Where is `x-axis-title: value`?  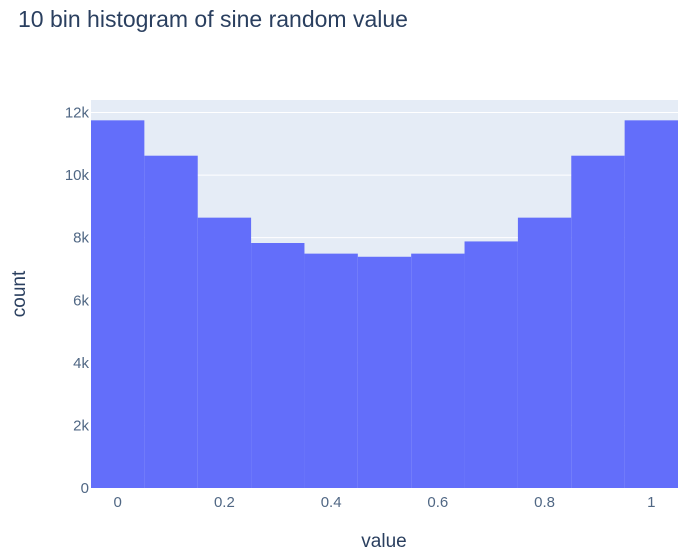 x-axis-title: value is located at coordinates (383, 541).